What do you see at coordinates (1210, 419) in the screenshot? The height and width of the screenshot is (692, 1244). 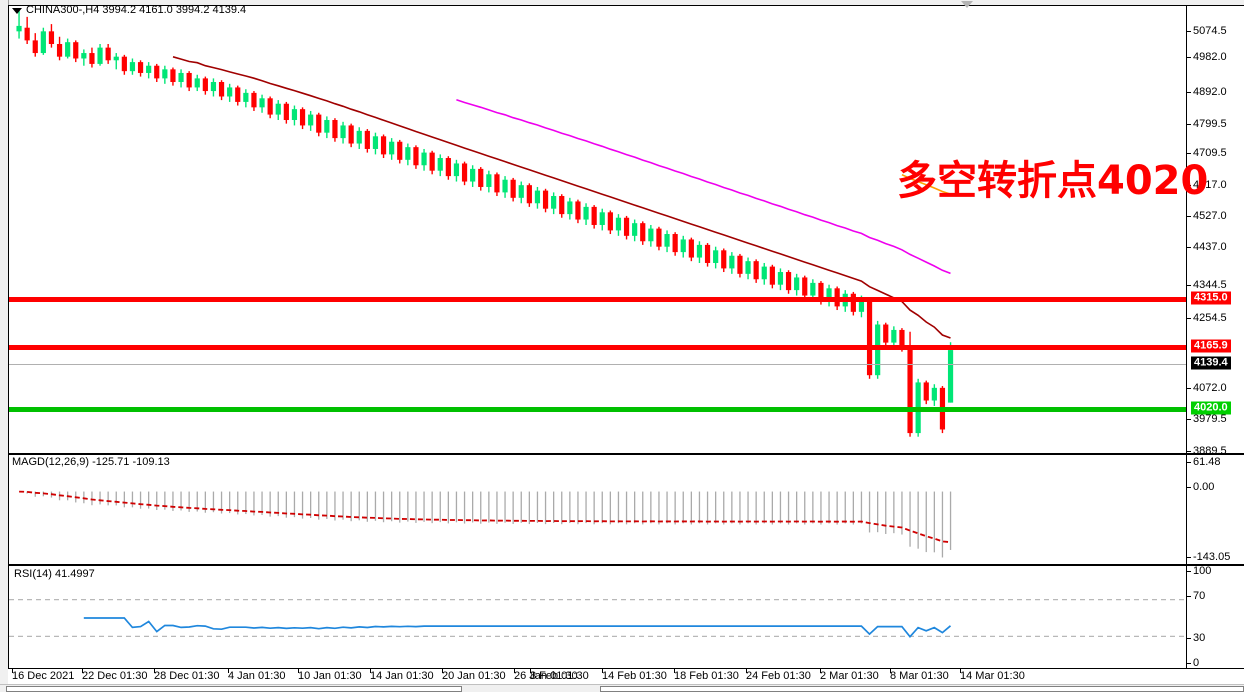 I see `price-tick-label: 3979.5` at bounding box center [1210, 419].